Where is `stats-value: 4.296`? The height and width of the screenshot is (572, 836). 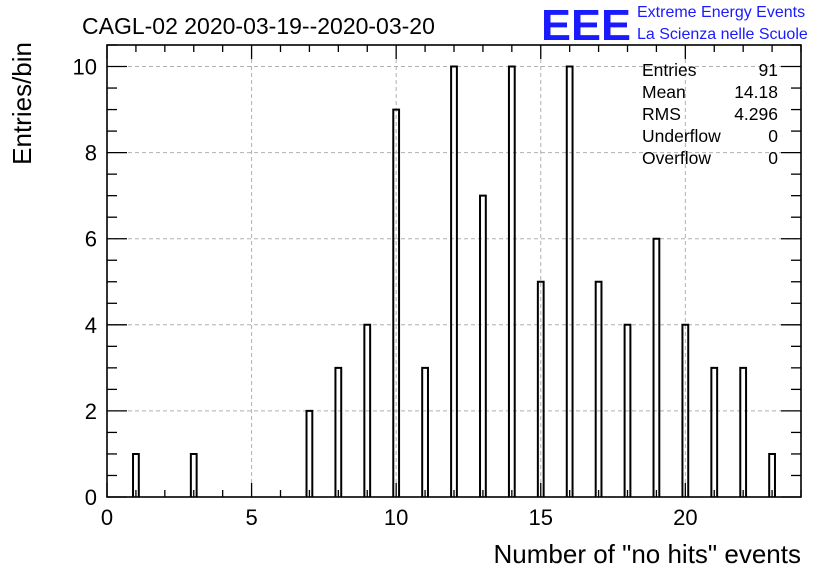
stats-value: 4.296 is located at coordinates (756, 114).